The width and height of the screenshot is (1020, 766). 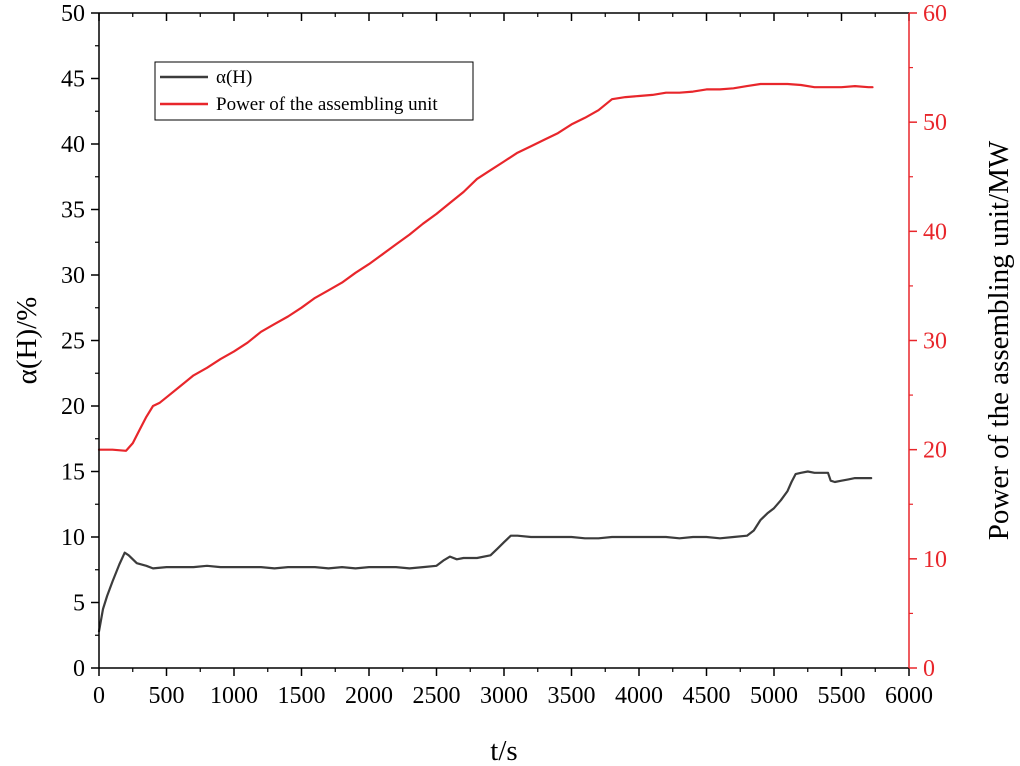 I want to click on y-right-tick-label: 10, so click(x=935, y=560).